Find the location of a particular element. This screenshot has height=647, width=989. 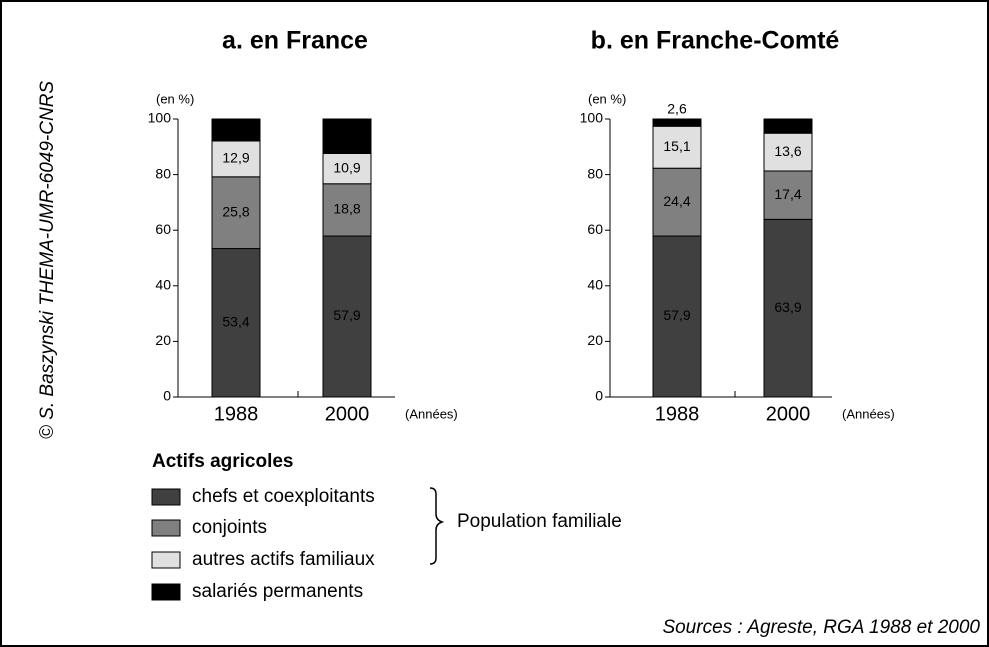

value-label: 13,6 is located at coordinates (787, 151).